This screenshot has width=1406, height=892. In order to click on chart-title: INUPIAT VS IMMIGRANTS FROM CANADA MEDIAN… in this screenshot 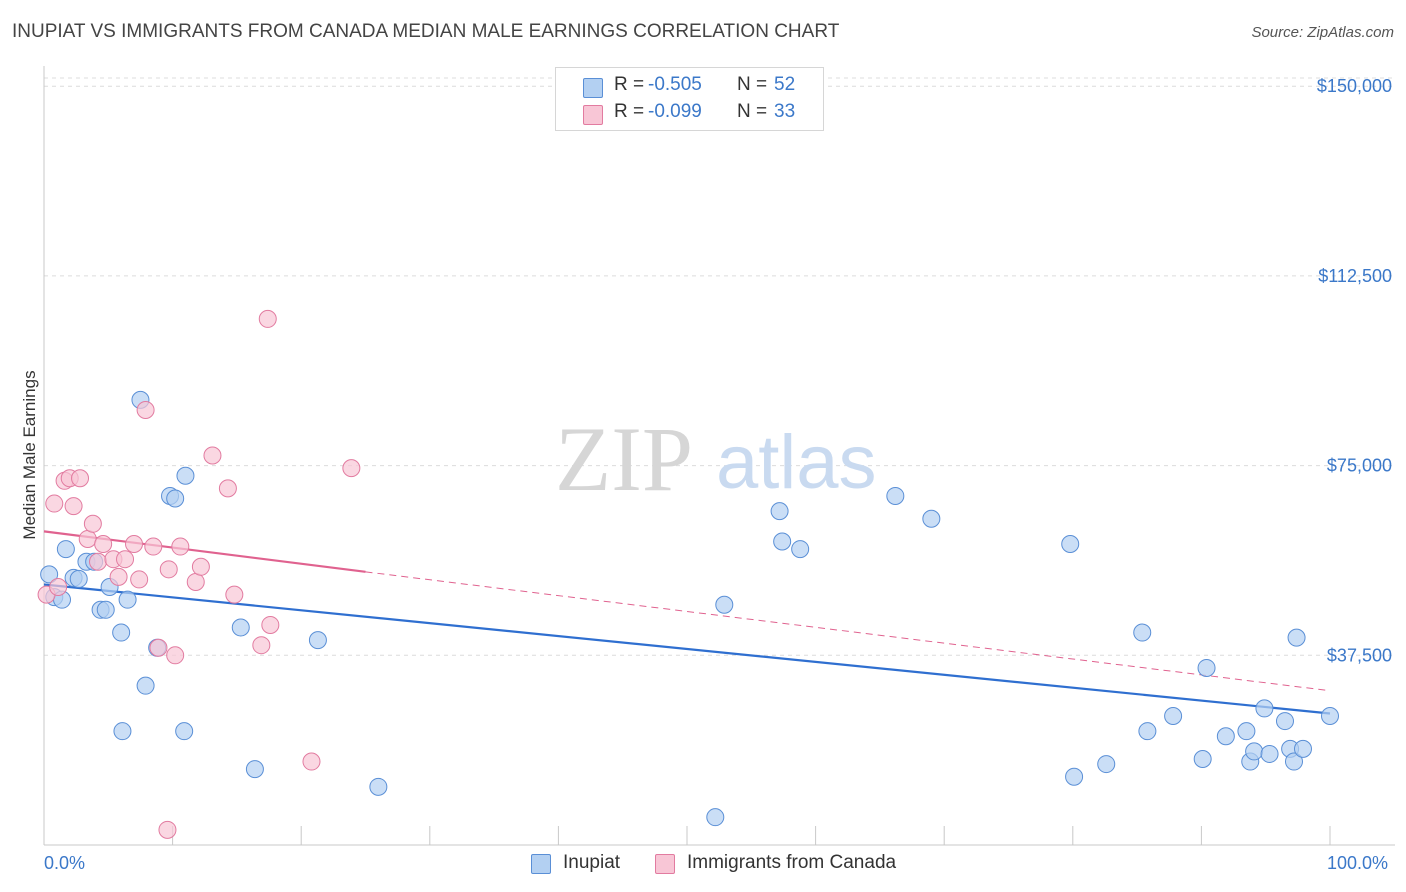, I will do `click(426, 31)`.